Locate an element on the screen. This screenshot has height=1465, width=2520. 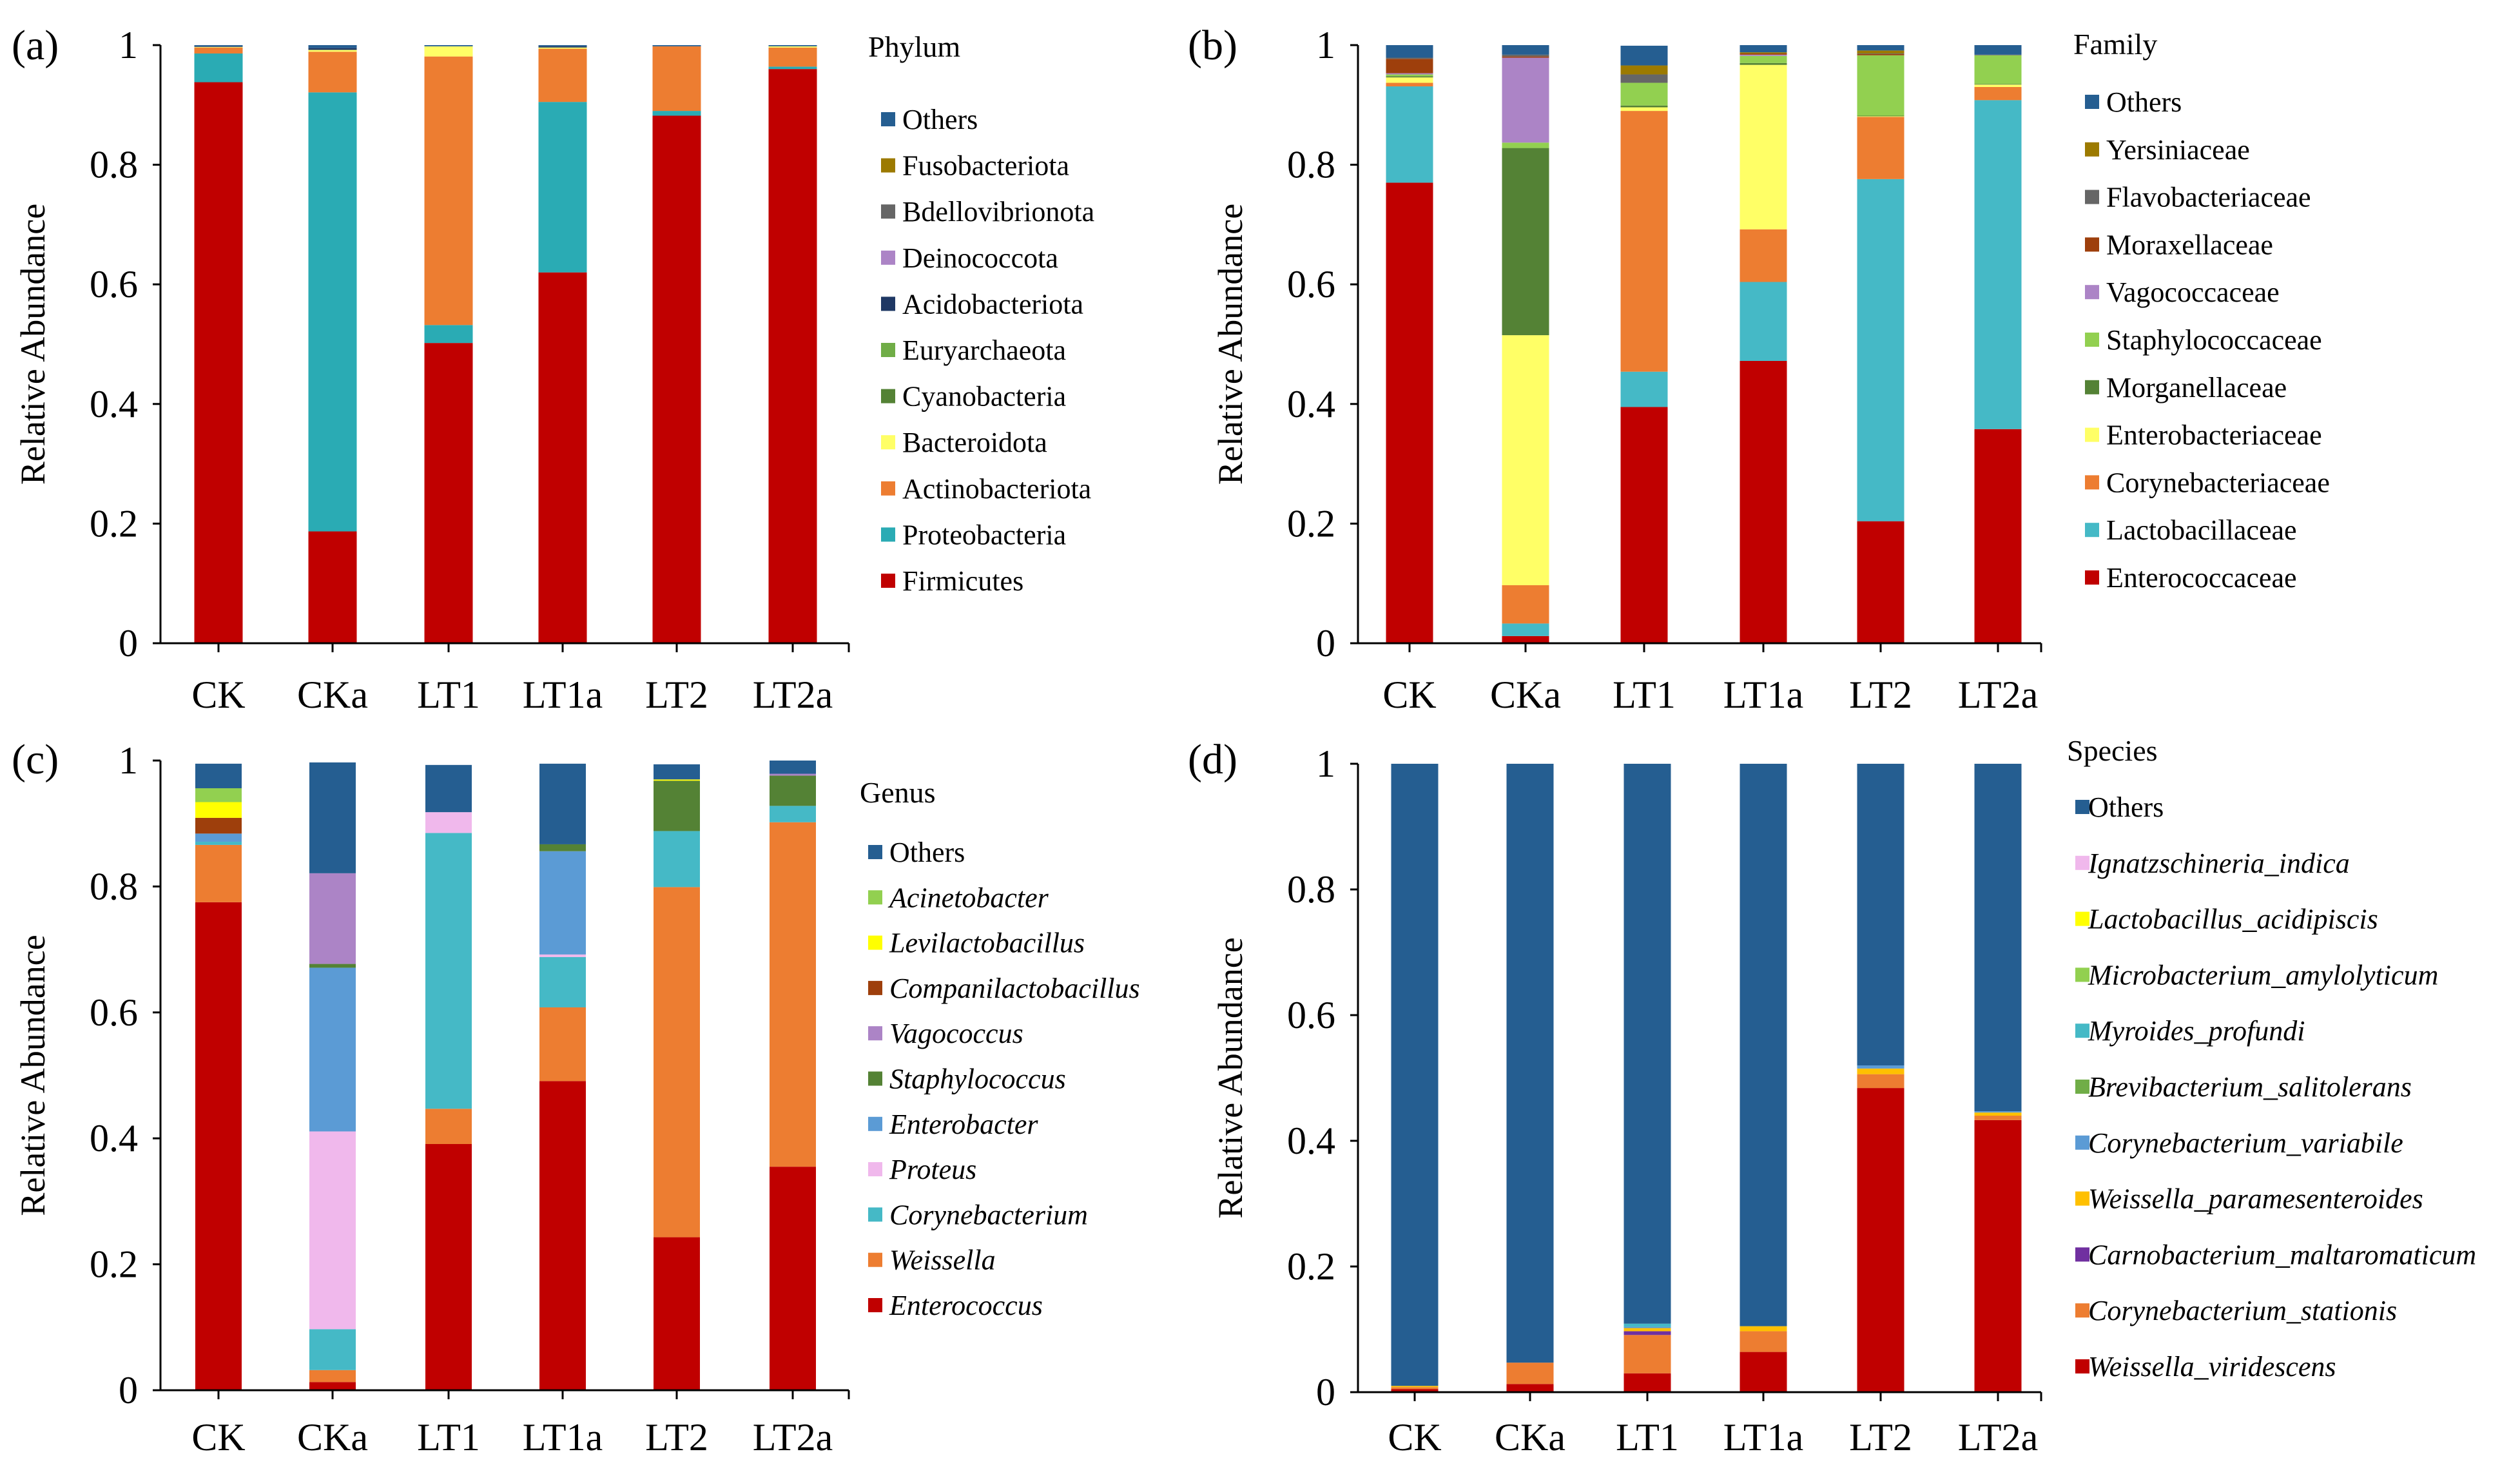
bar-segment-LT2a-enterococcaceae is located at coordinates (1998, 536).